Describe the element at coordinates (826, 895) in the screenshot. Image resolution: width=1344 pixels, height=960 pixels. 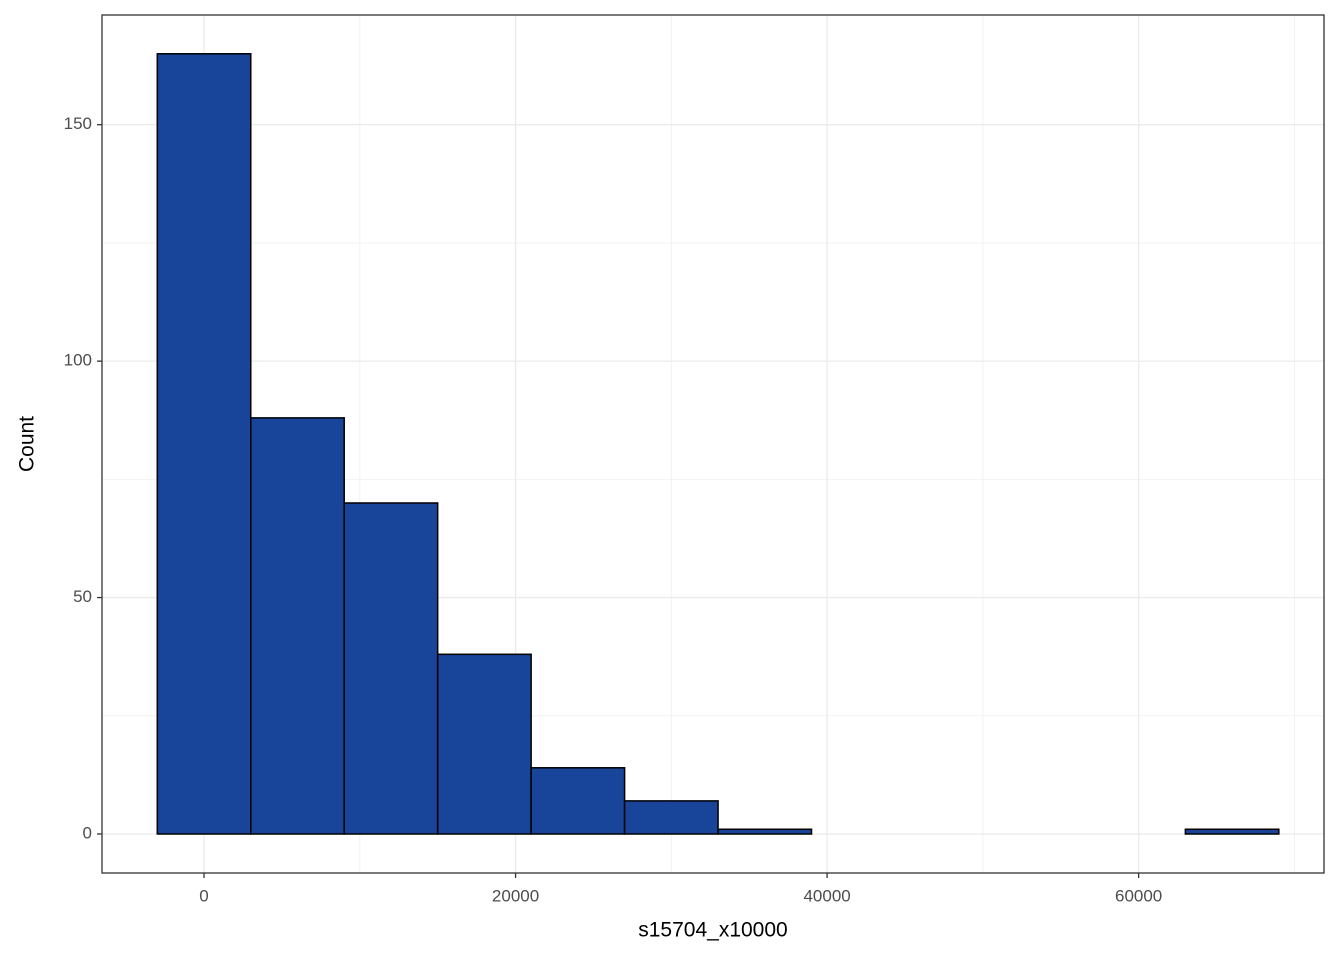
I see `x-tick-label: 40000` at that location.